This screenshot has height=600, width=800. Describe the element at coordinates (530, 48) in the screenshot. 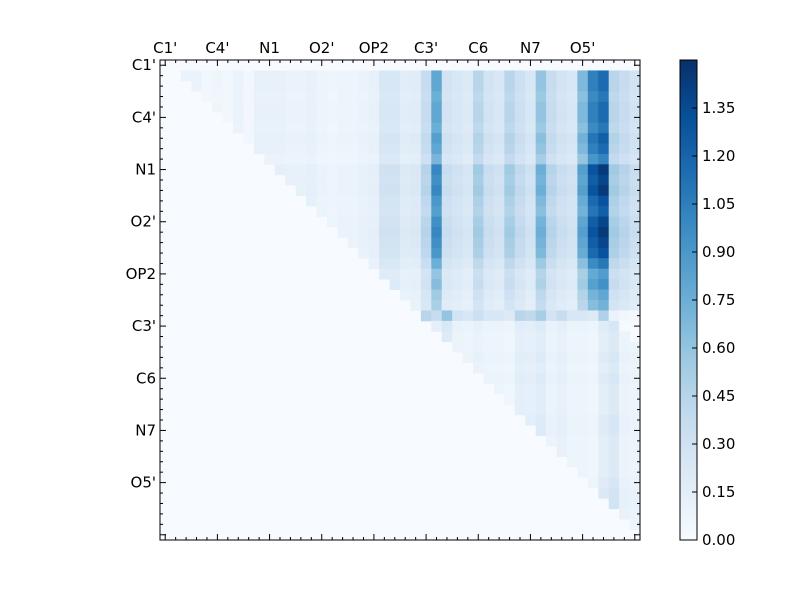

I see `x-tick-label: N7` at that location.